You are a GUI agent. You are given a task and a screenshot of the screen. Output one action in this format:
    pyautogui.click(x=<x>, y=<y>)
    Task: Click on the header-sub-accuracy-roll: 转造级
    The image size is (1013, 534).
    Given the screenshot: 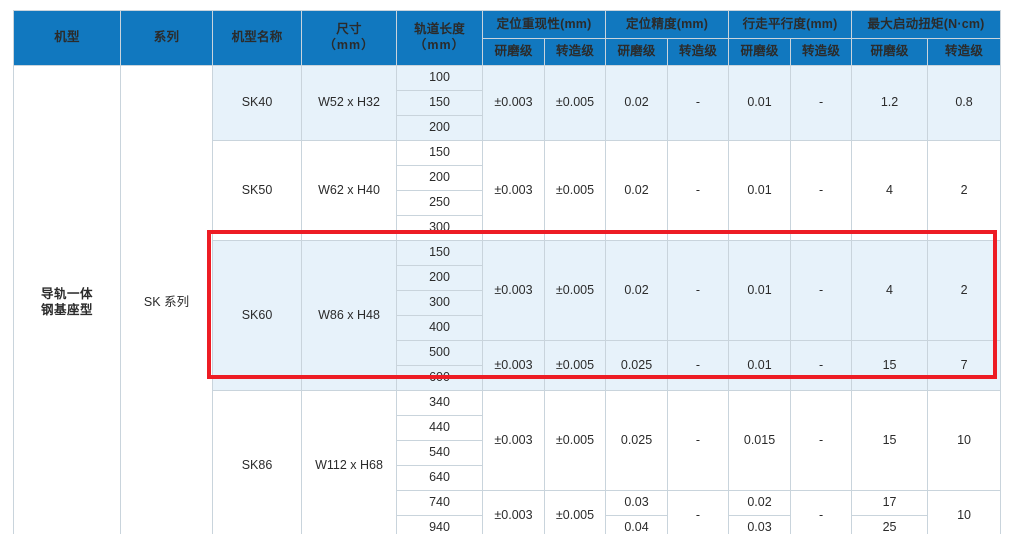 What is the action you would take?
    pyautogui.click(x=698, y=52)
    